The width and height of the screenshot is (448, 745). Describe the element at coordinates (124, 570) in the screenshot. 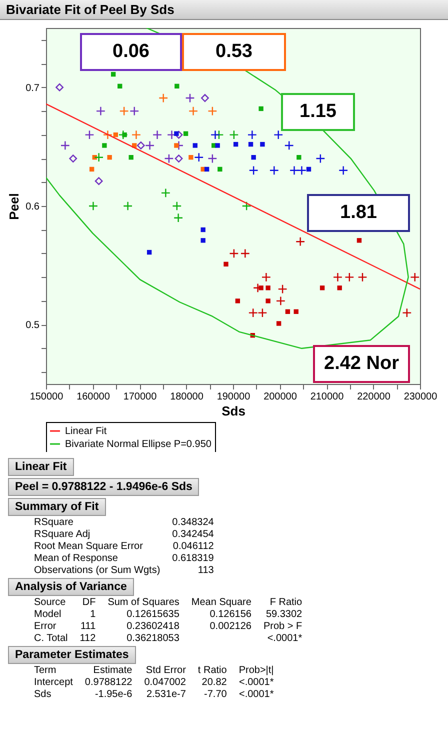

I see `text: Observations (or Sum Wgts) 113` at that location.